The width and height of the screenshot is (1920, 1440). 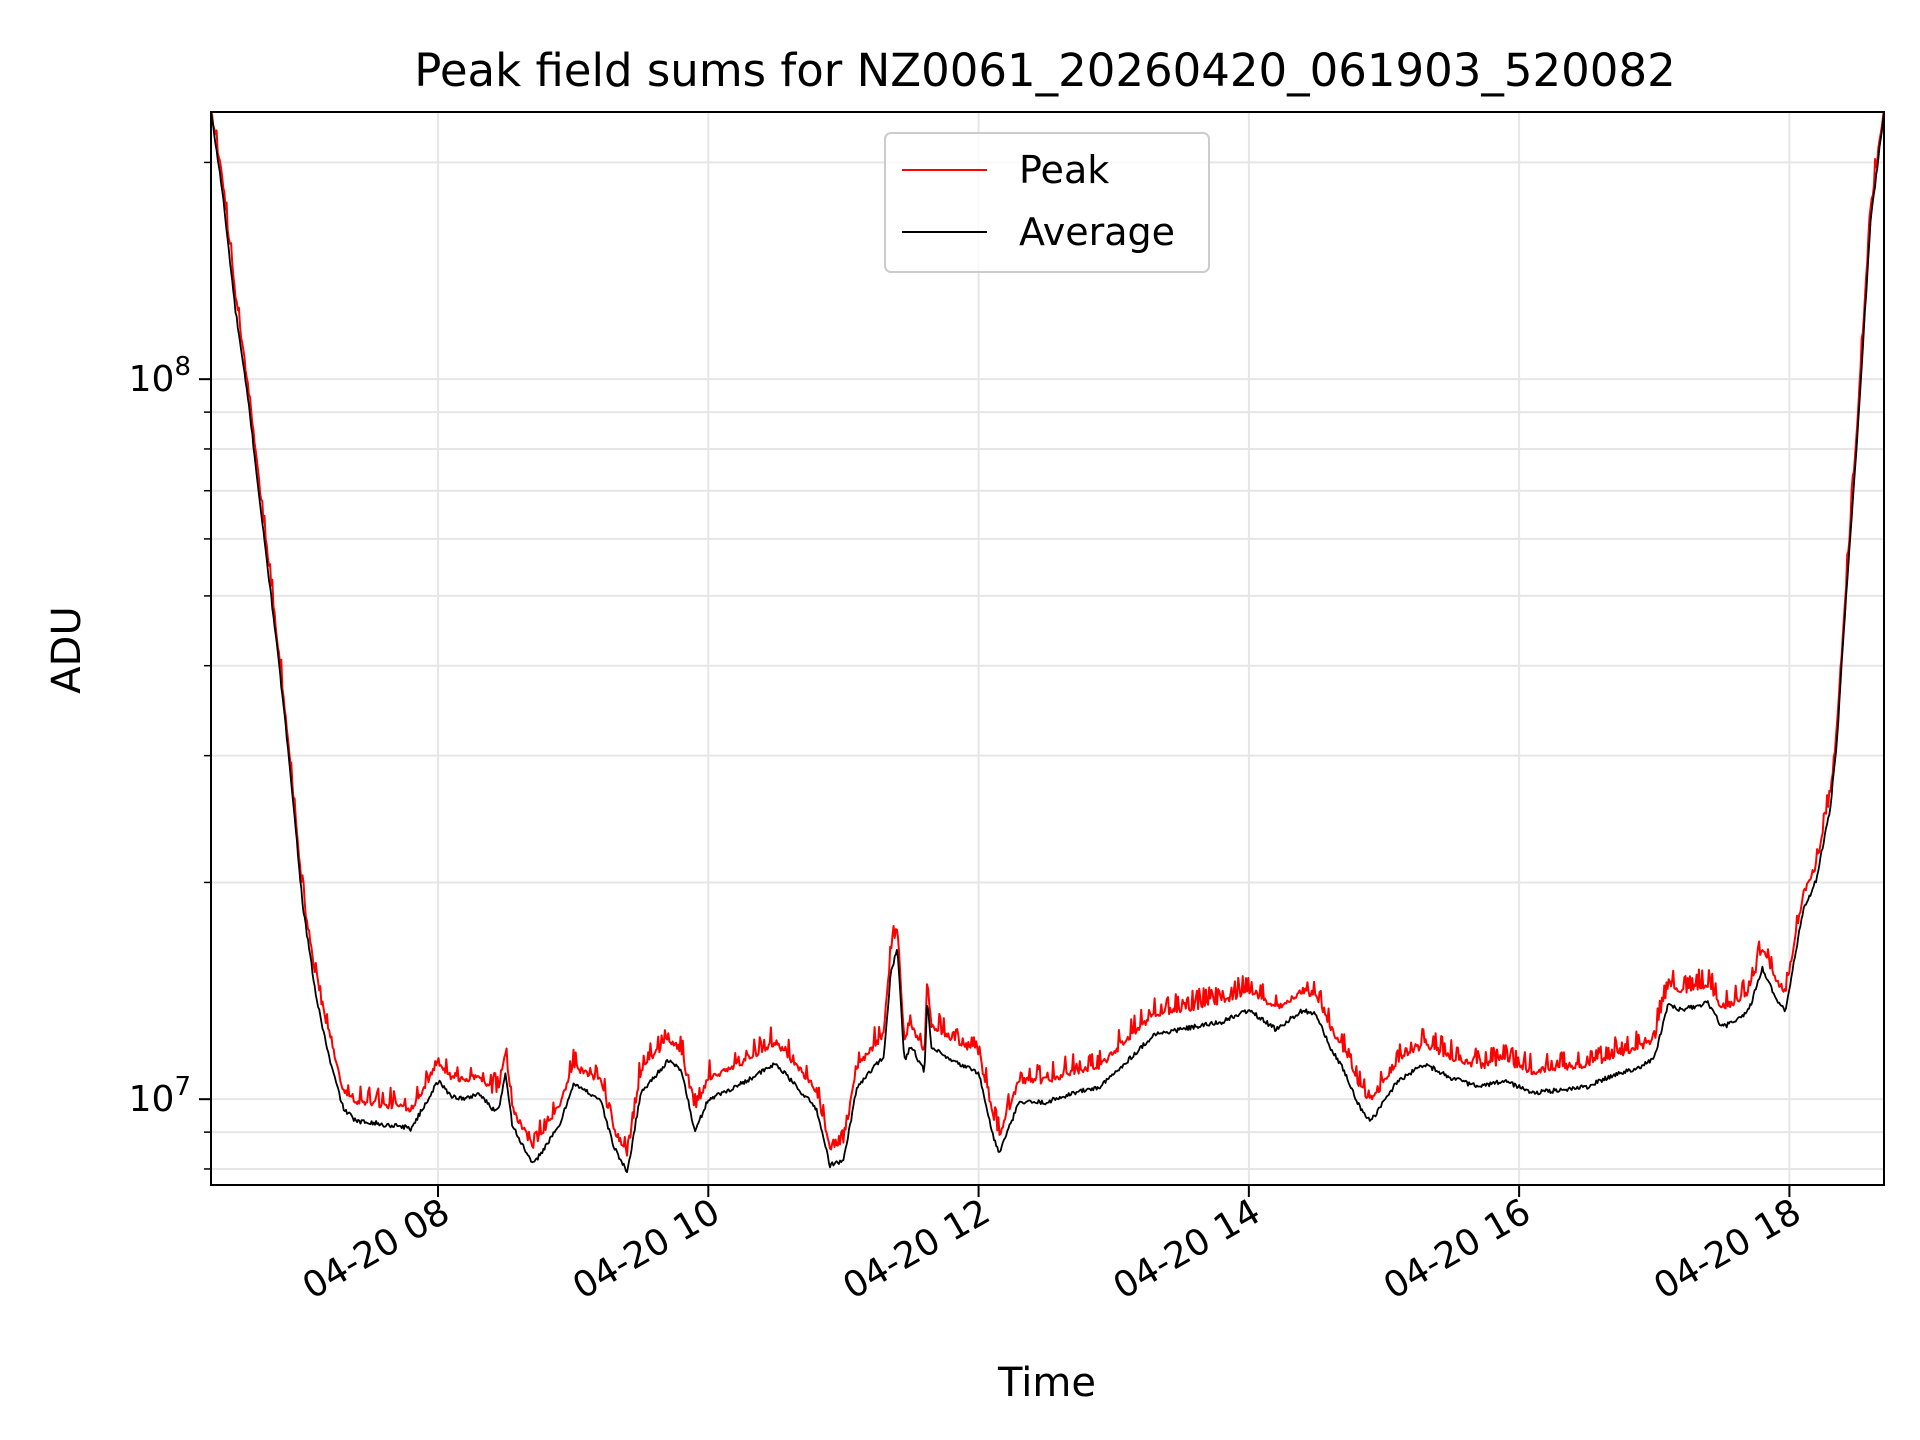 I want to click on legend-box, so click(x=1047, y=202).